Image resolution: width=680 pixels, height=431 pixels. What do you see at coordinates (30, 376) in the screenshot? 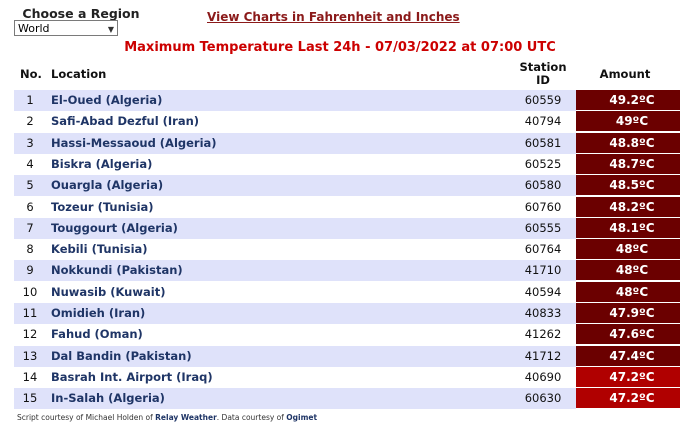
I see `row-number: 14` at bounding box center [30, 376].